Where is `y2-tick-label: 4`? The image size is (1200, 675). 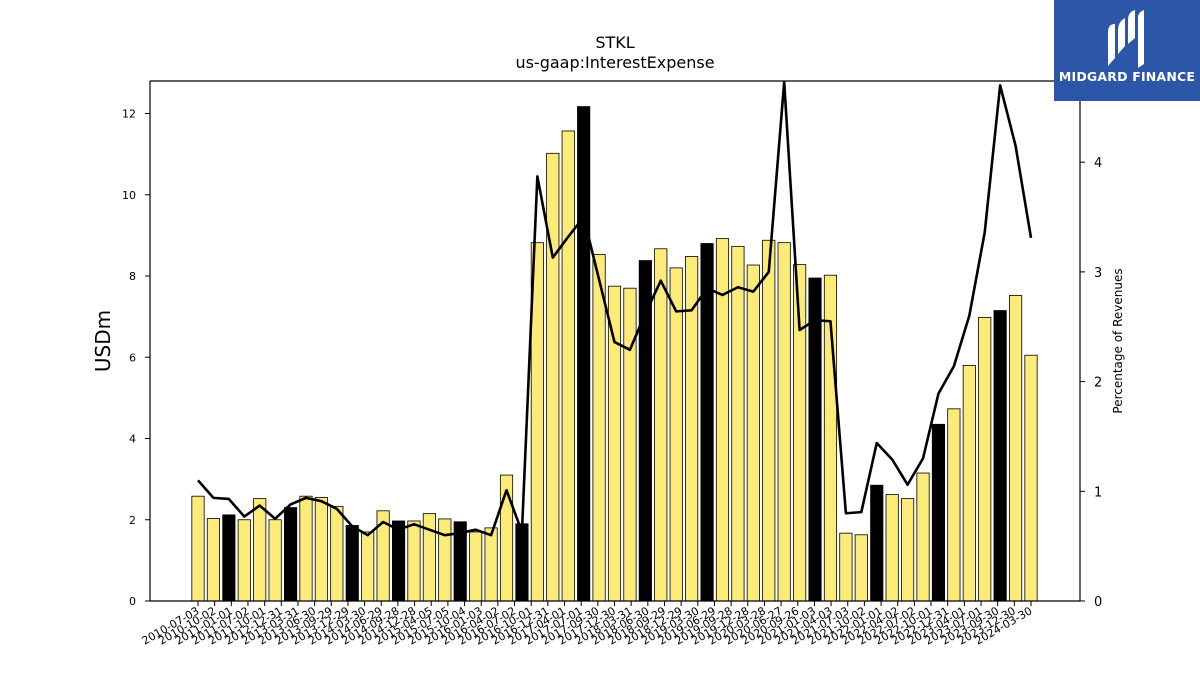
y2-tick-label: 4 is located at coordinates (1098, 163).